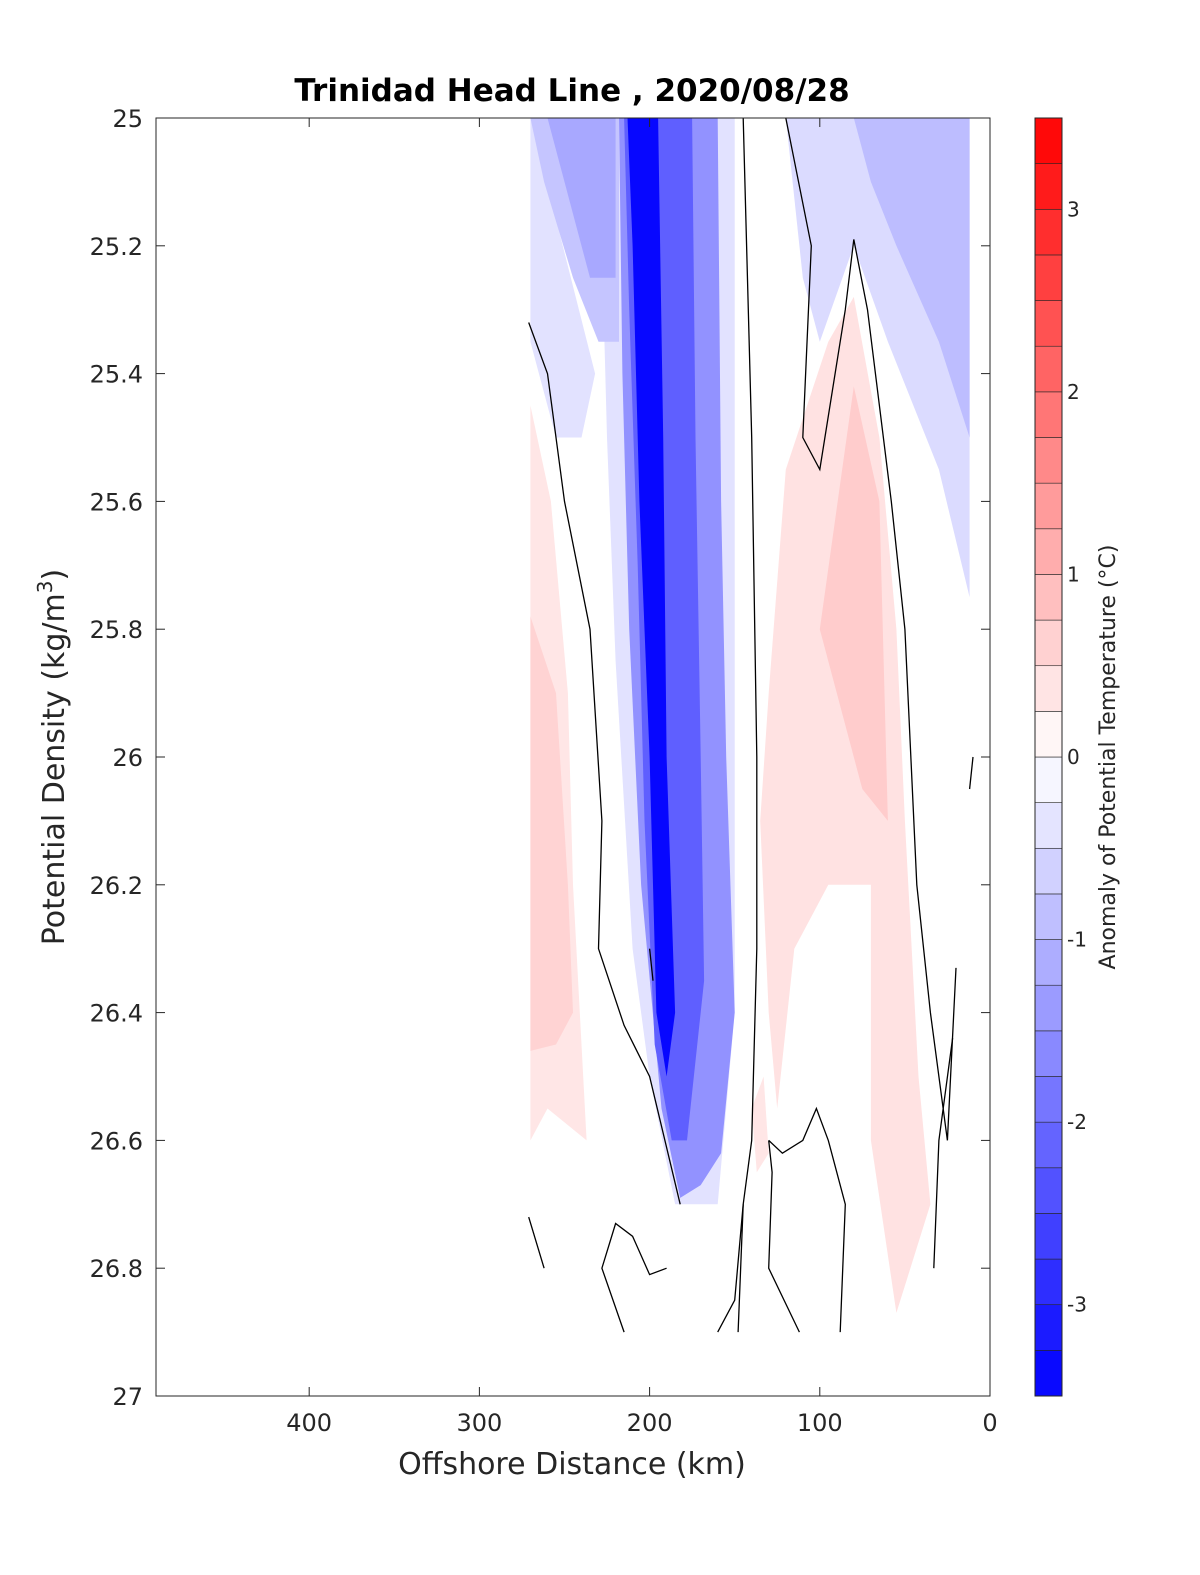 The width and height of the screenshot is (1200, 1575). I want to click on y-tick-label: 26.6, so click(116, 1141).